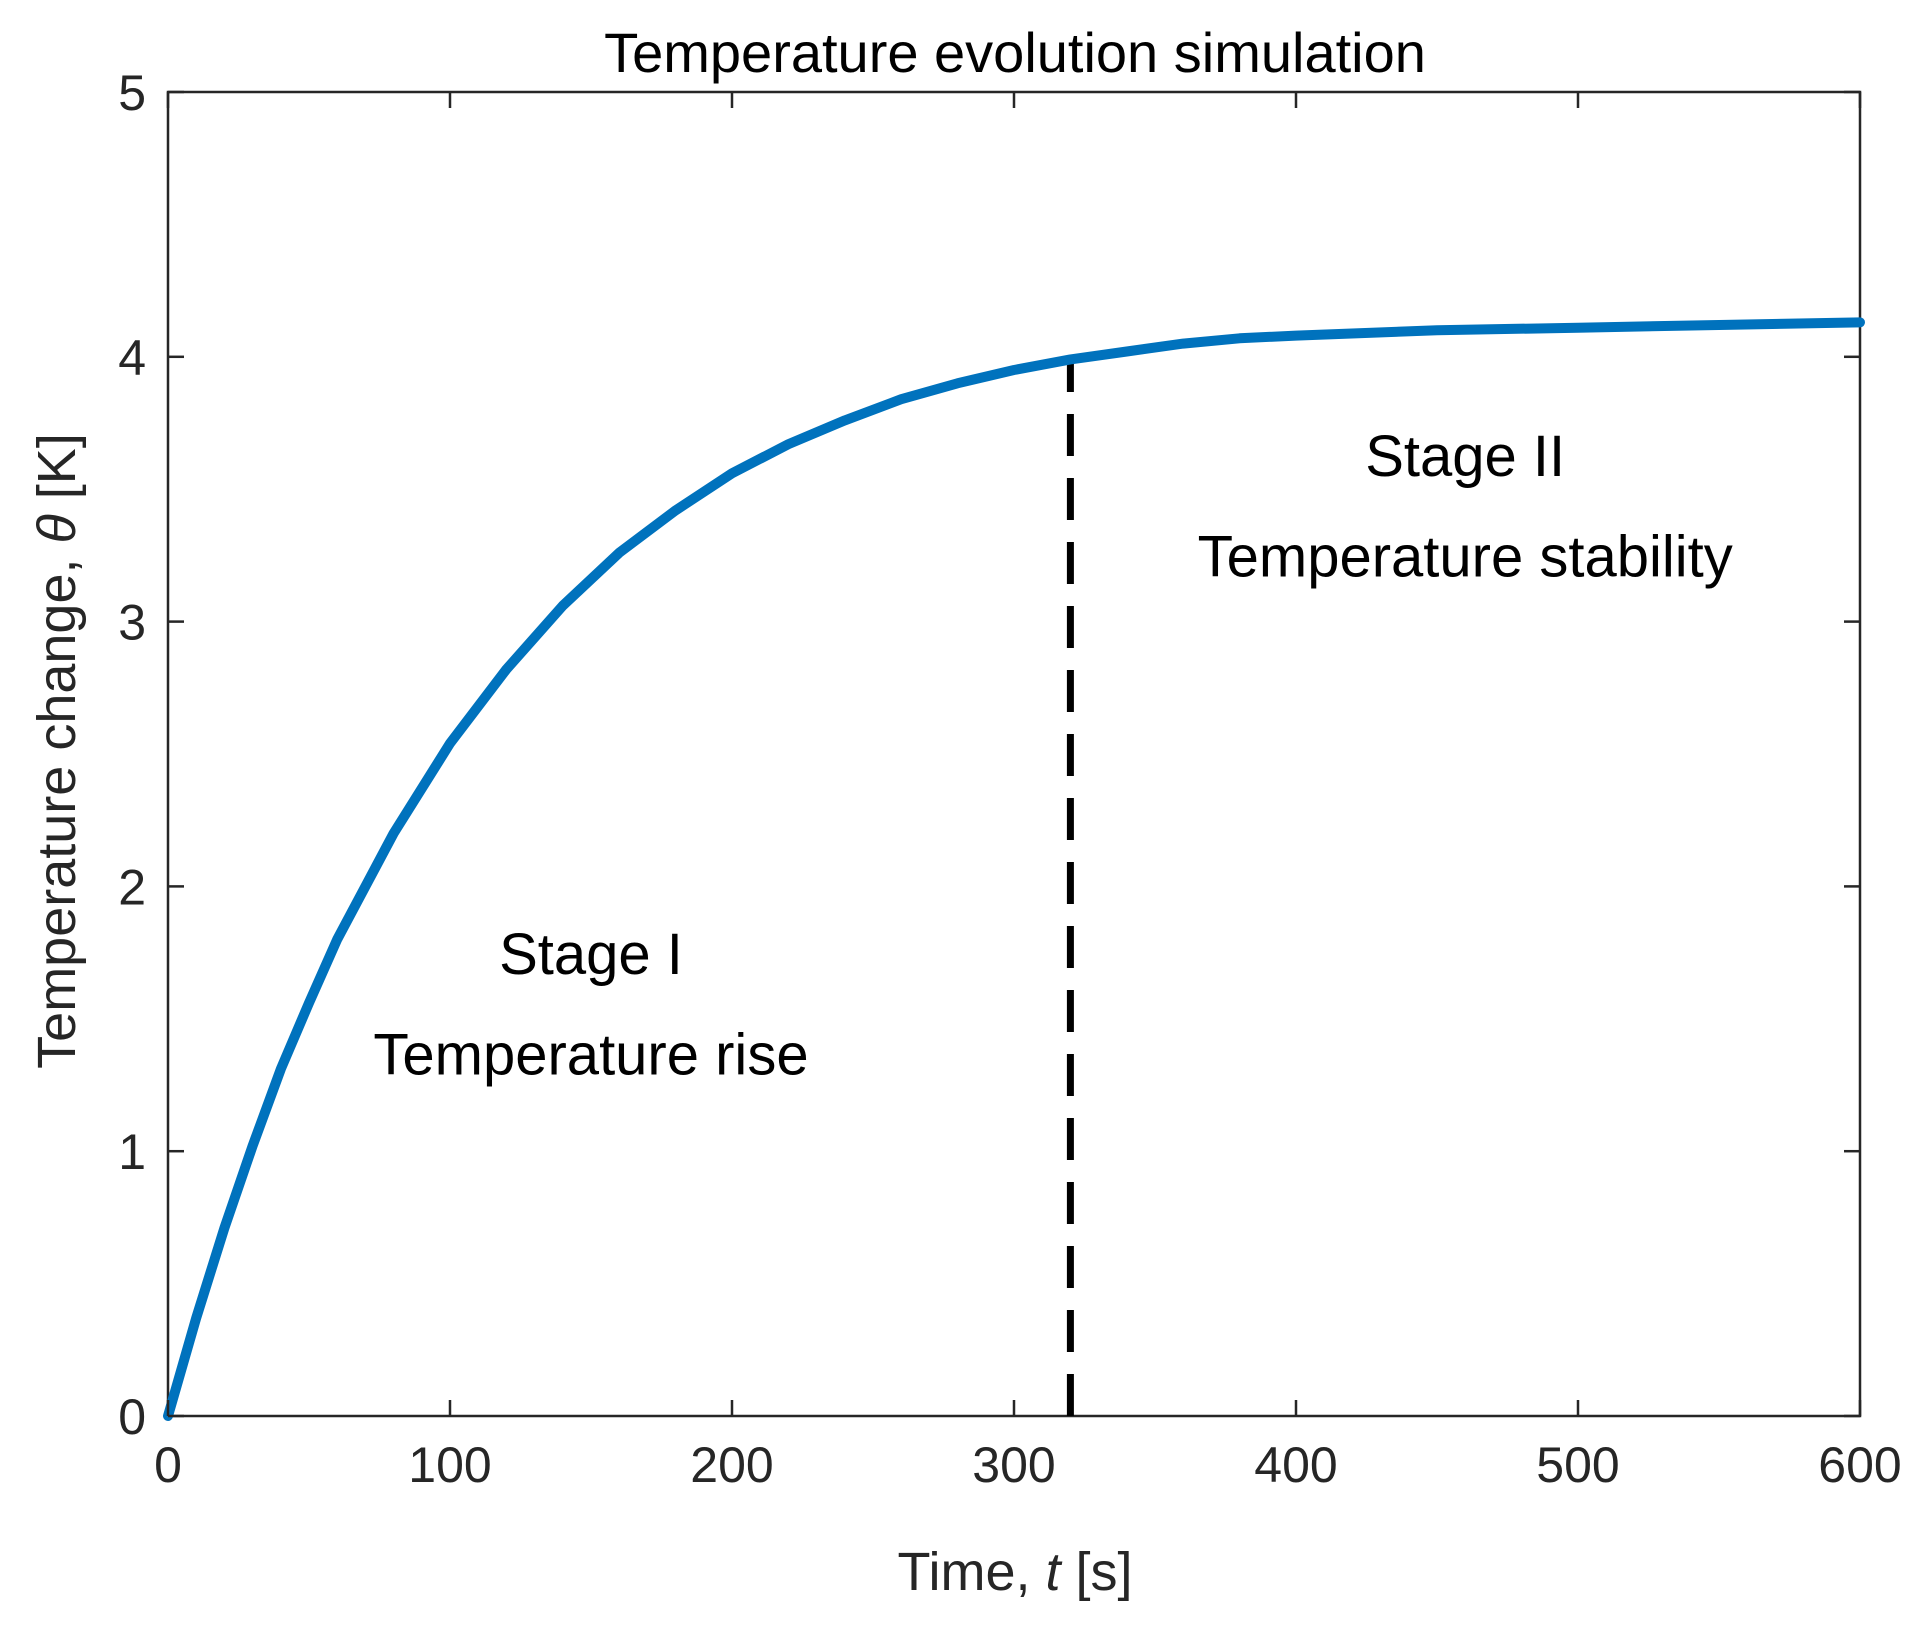 Image resolution: width=1922 pixels, height=1626 pixels. What do you see at coordinates (591, 954) in the screenshot?
I see `annotation-stage-i: Stage I` at bounding box center [591, 954].